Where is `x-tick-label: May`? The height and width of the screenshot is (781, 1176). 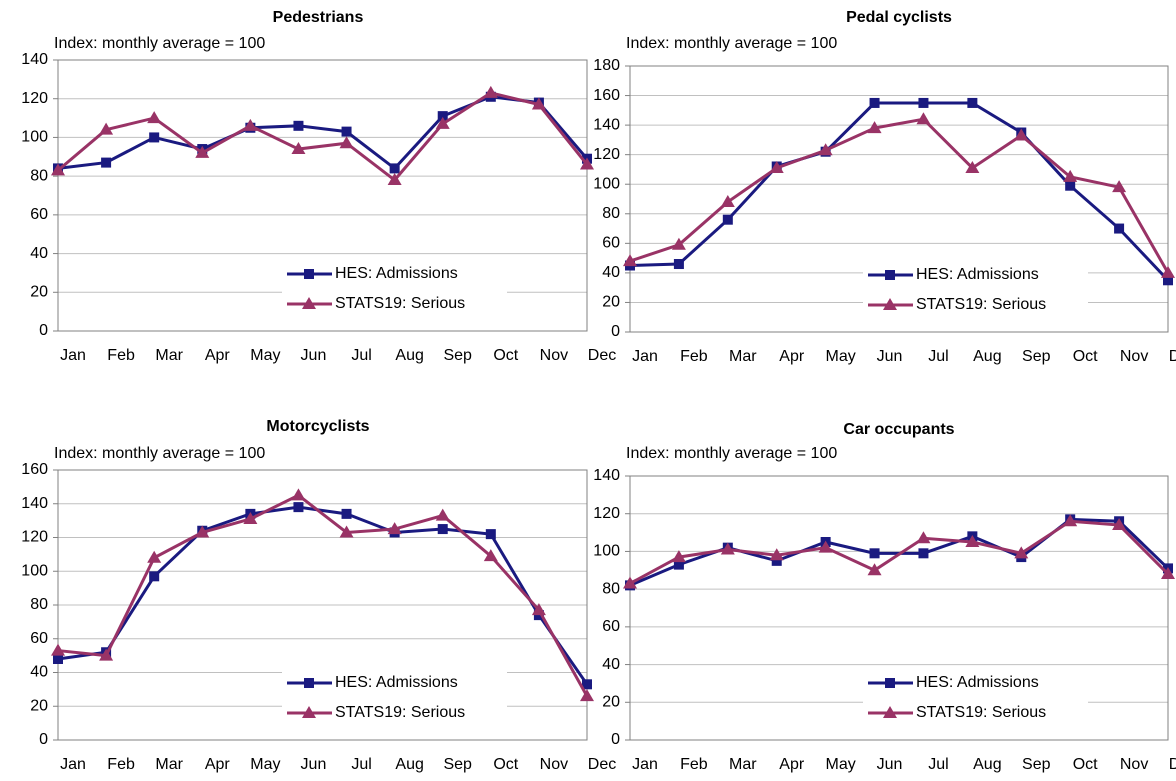
x-tick-label: May is located at coordinates (841, 356).